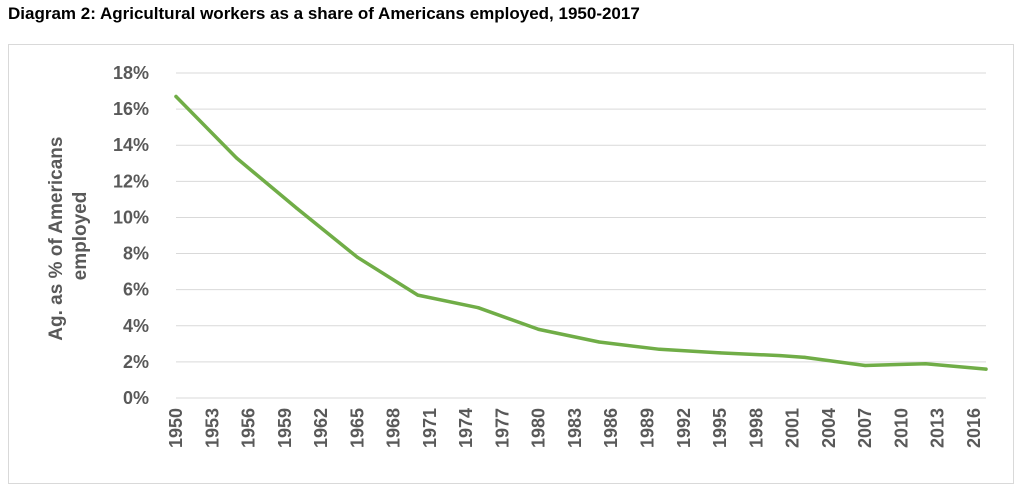 Image resolution: width=1024 pixels, height=495 pixels. I want to click on x-tick-label: 1971, so click(430, 428).